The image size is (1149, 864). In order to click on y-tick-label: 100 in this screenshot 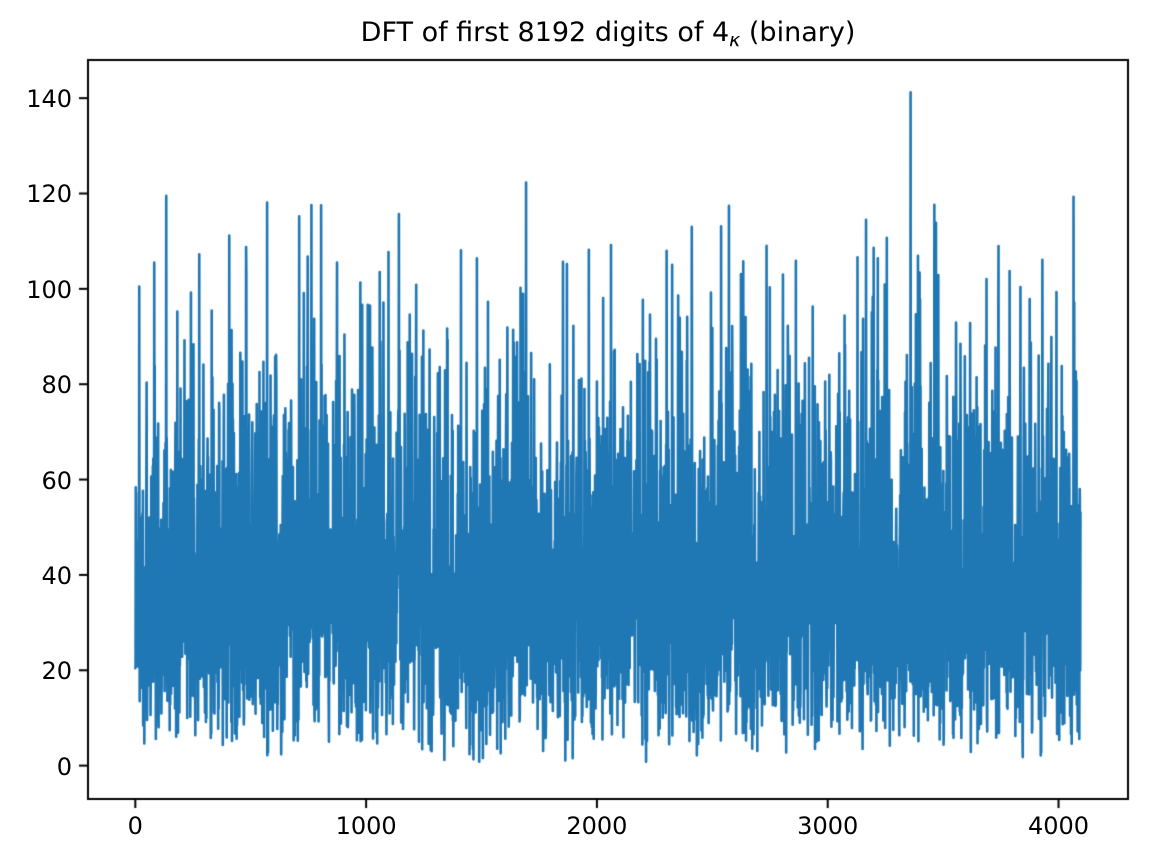, I will do `click(49, 289)`.